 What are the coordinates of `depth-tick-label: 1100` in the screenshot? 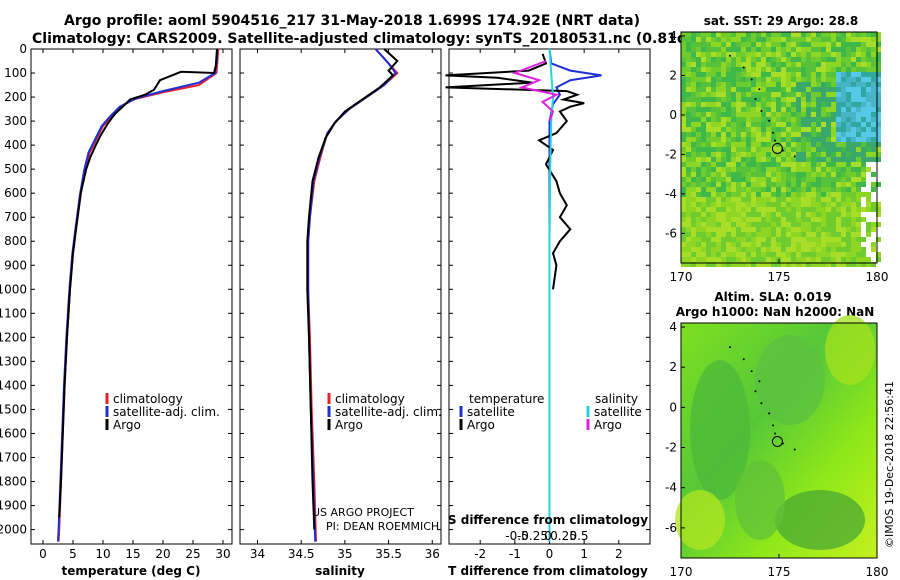 It's located at (13, 313).